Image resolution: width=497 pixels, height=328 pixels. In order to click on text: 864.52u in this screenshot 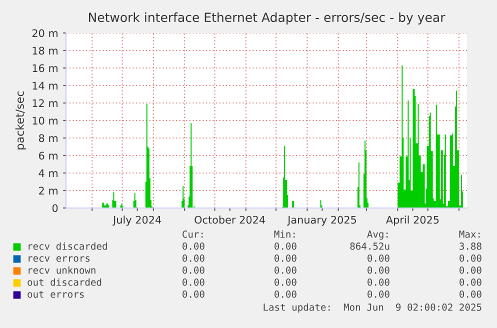, I will do `click(370, 246)`.